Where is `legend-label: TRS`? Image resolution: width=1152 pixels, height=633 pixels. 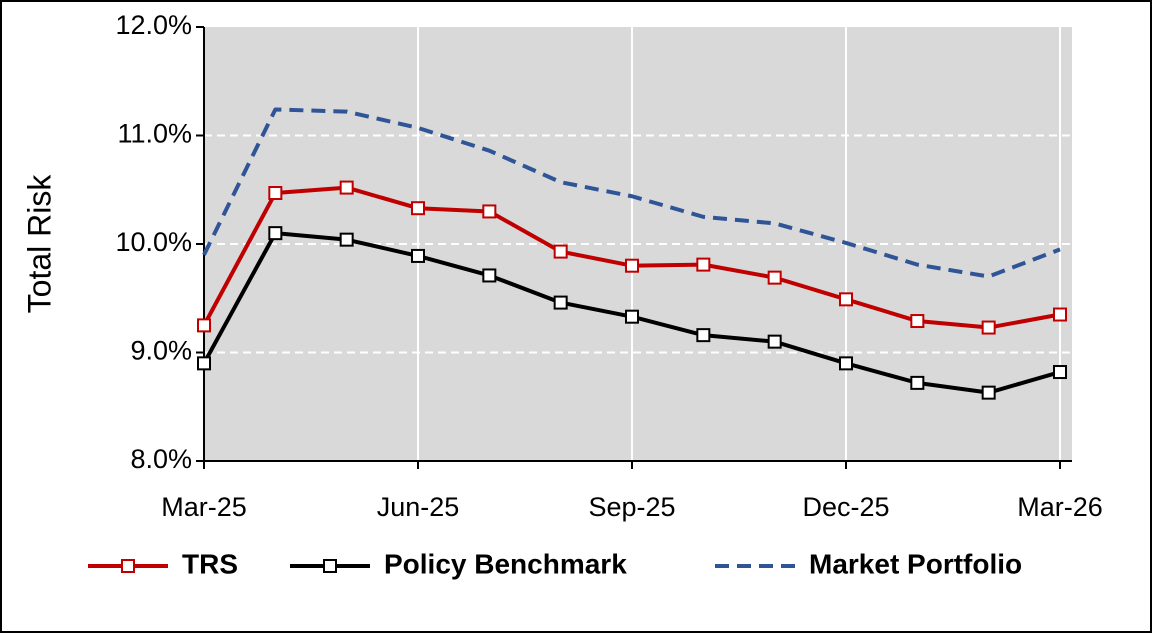 legend-label: TRS is located at coordinates (210, 563).